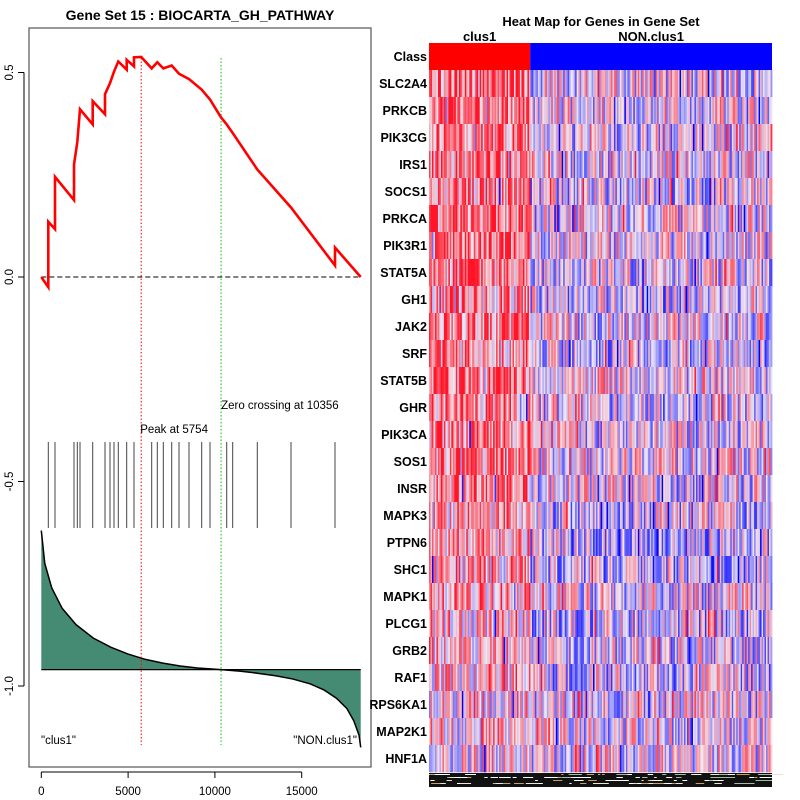  I want to click on peak-annotation: Peak at 5754, so click(174, 430).